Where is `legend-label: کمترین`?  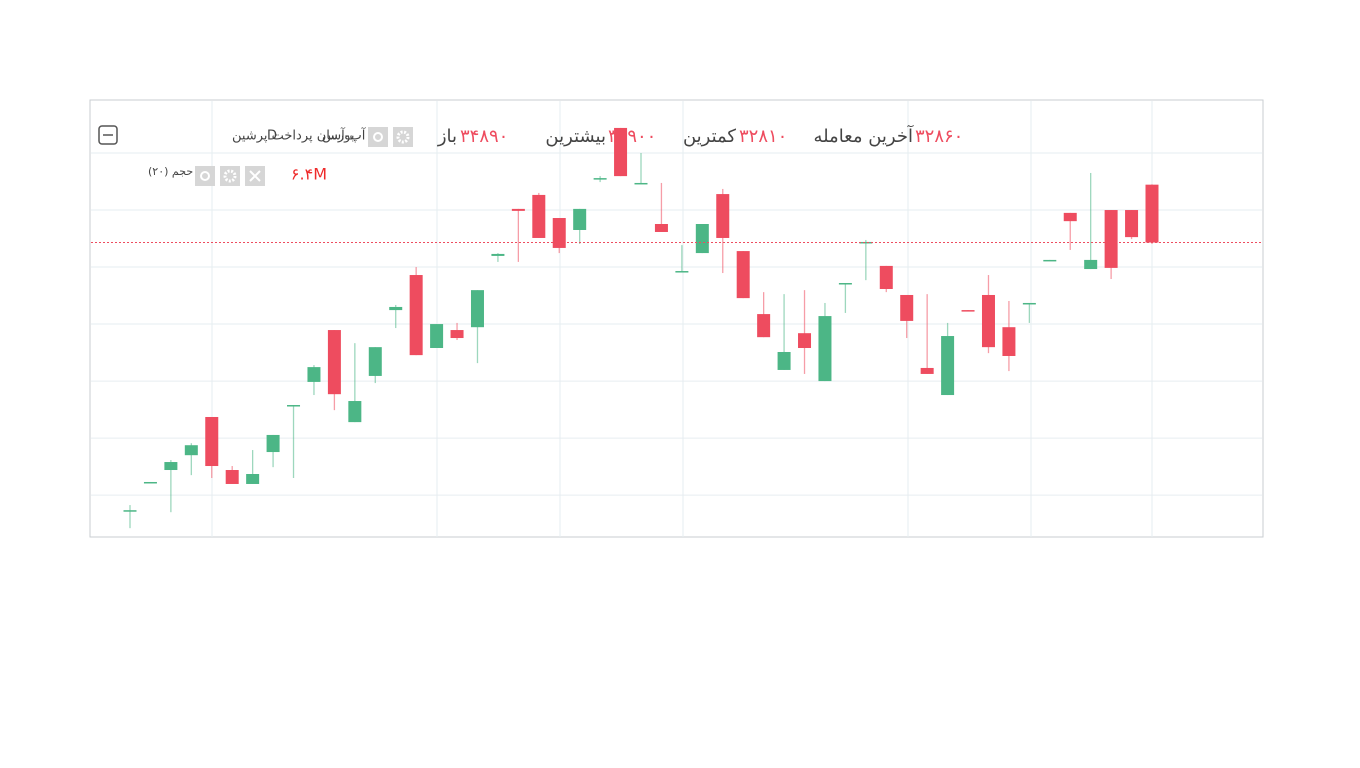 legend-label: کمترین is located at coordinates (709, 136).